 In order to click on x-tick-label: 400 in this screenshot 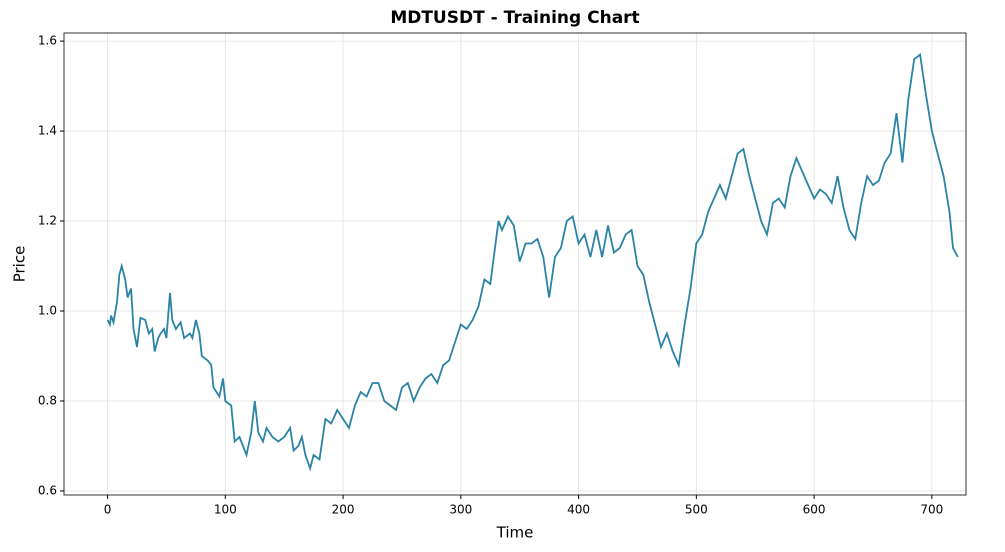, I will do `click(578, 510)`.